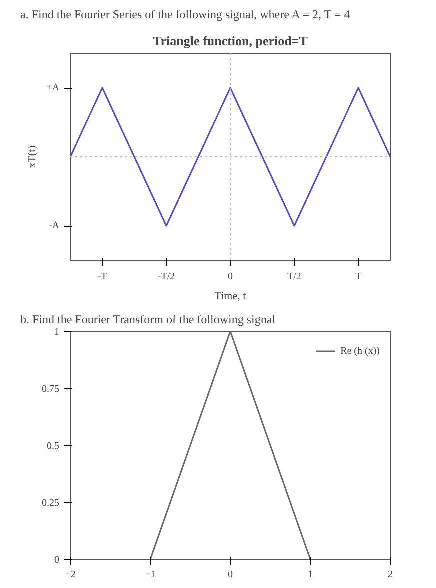  What do you see at coordinates (32, 156) in the screenshot?
I see `y-axis-title: xT(t)` at bounding box center [32, 156].